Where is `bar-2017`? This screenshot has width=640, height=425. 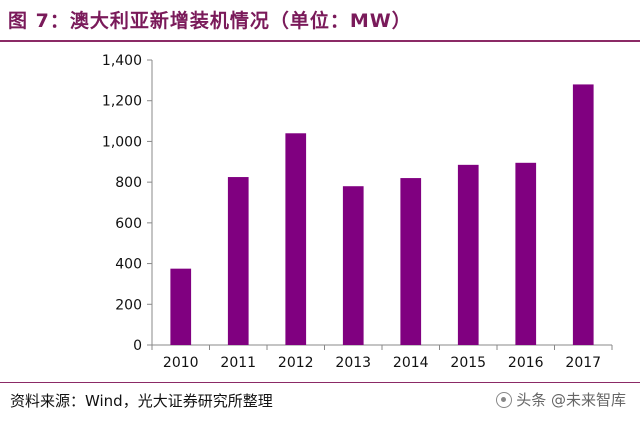
bar-2017 is located at coordinates (583, 214).